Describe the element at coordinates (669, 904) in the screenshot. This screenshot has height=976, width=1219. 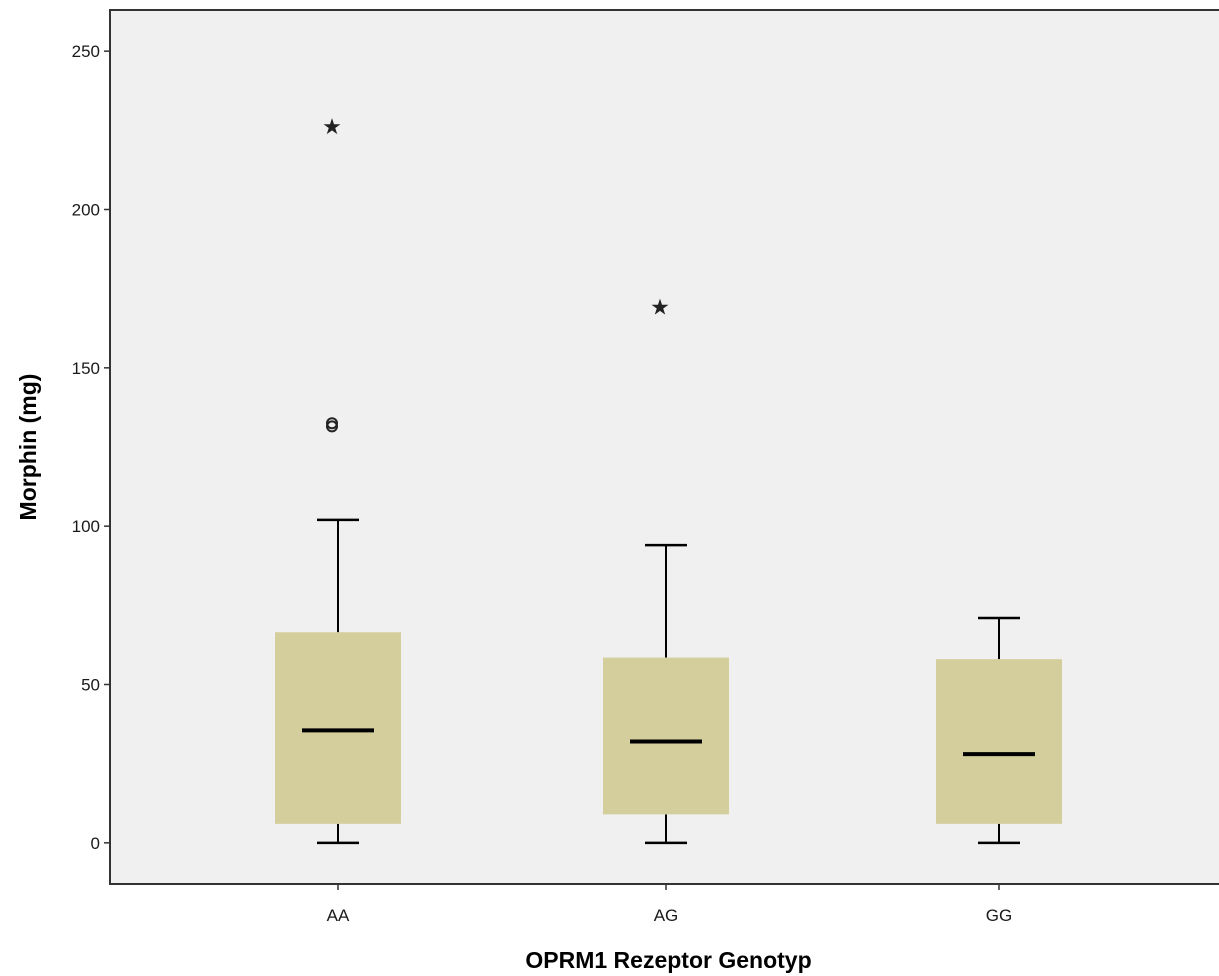
I see `x-axis: AA AG GG` at that location.